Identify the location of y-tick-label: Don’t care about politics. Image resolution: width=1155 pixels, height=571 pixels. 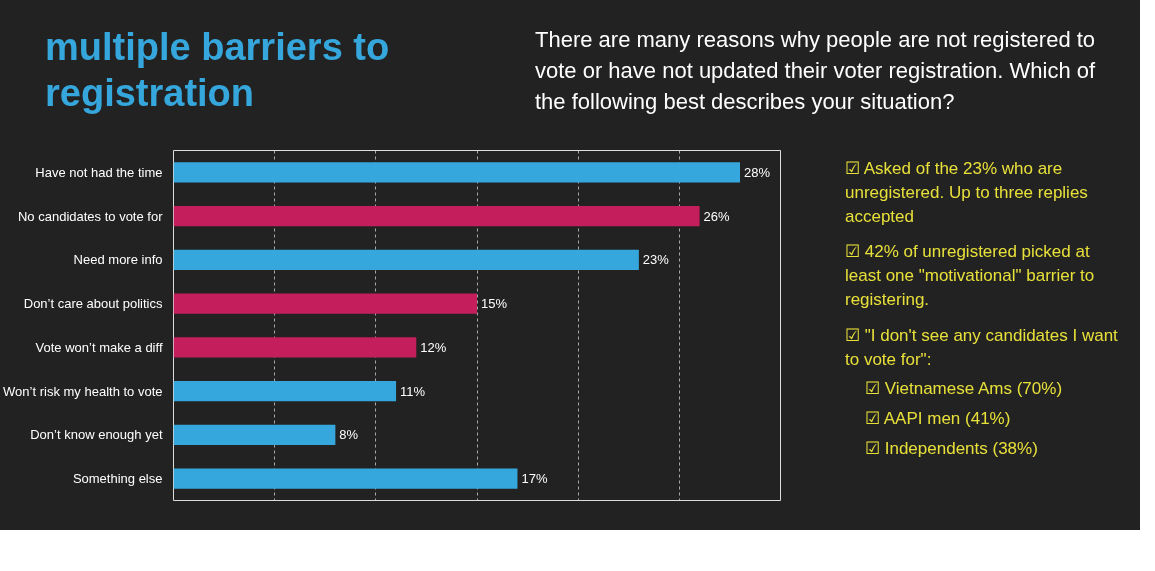
(93, 304).